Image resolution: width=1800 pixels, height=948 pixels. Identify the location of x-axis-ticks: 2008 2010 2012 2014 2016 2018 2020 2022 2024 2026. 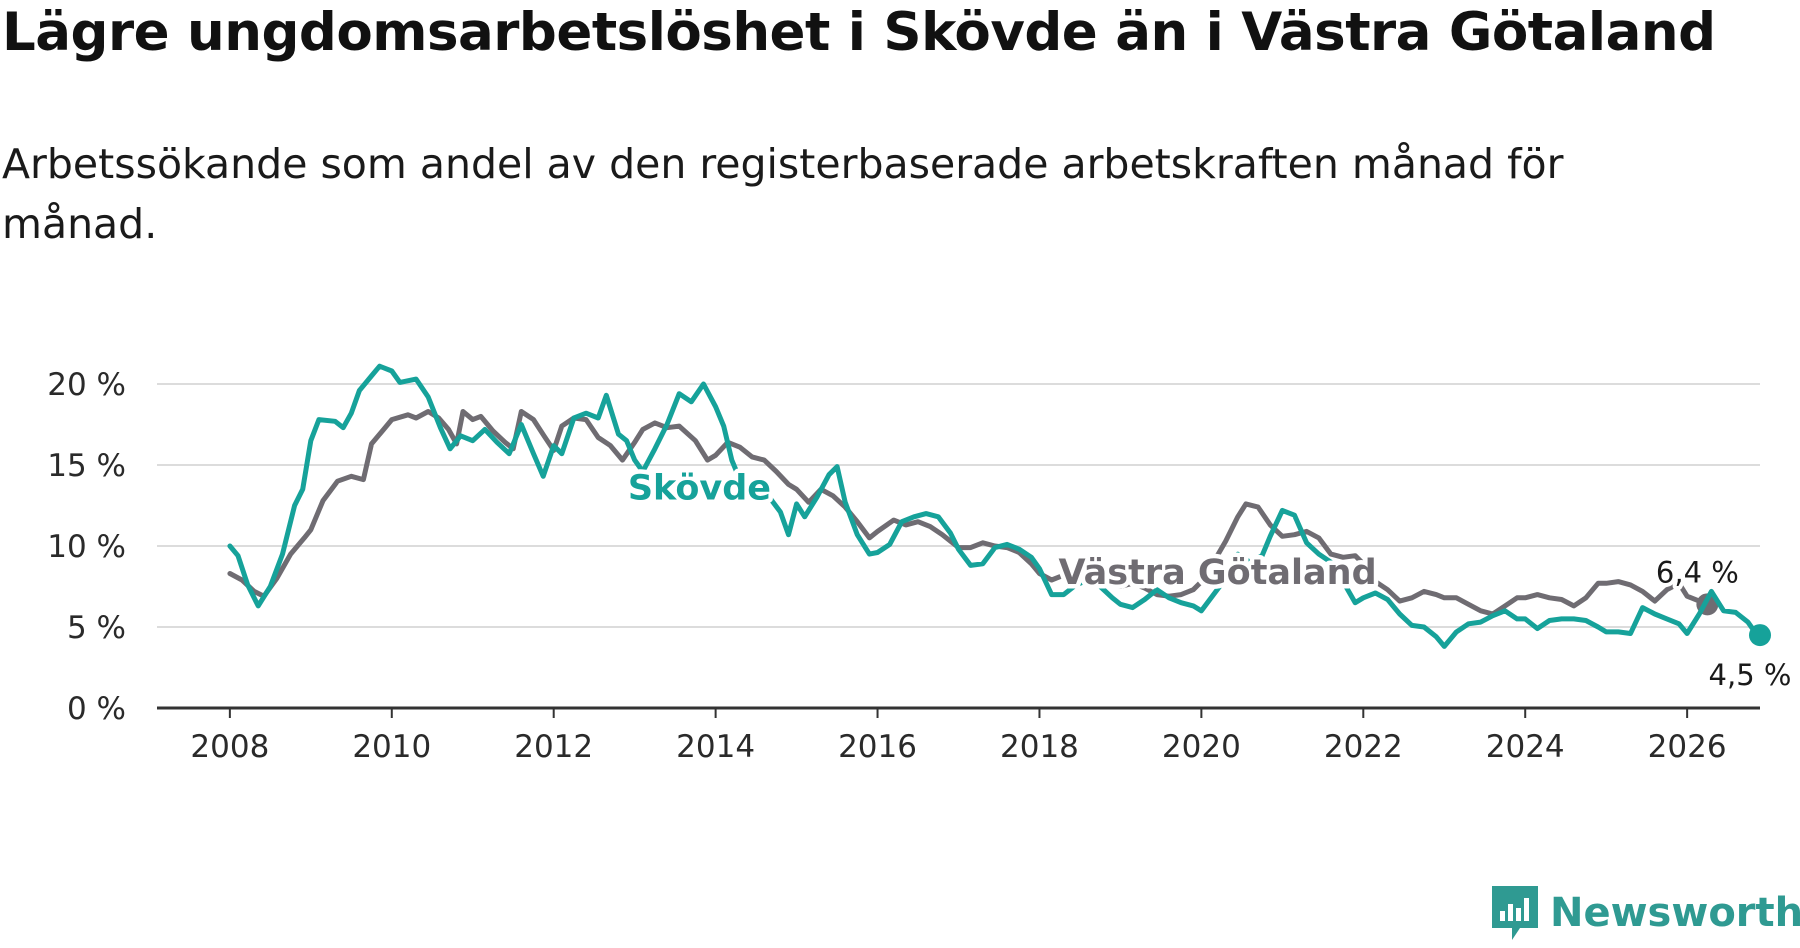
(958, 736).